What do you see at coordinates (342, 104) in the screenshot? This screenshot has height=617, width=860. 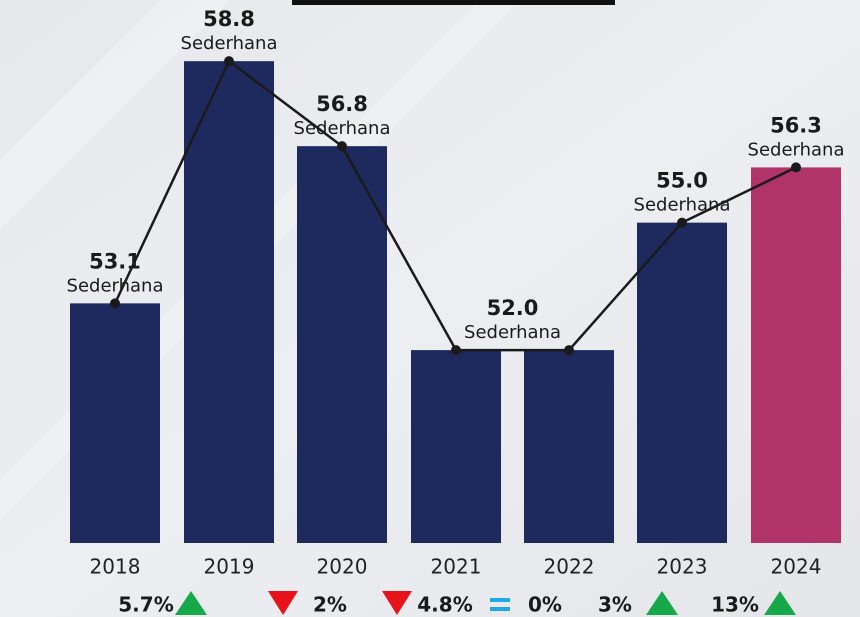 I see `value-label: 56.8` at bounding box center [342, 104].